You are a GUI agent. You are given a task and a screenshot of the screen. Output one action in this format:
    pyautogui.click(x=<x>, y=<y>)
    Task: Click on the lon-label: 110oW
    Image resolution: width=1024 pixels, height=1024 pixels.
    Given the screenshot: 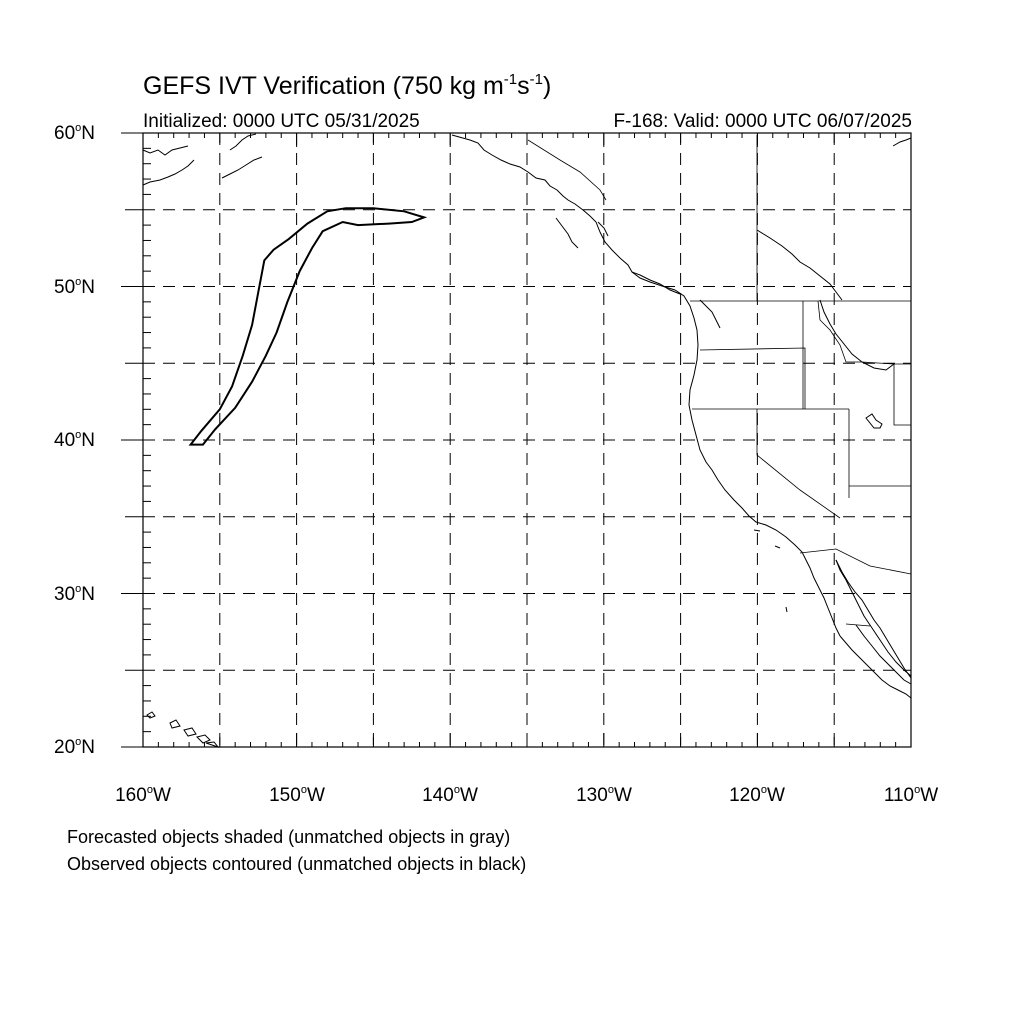 What is the action you would take?
    pyautogui.click(x=911, y=795)
    